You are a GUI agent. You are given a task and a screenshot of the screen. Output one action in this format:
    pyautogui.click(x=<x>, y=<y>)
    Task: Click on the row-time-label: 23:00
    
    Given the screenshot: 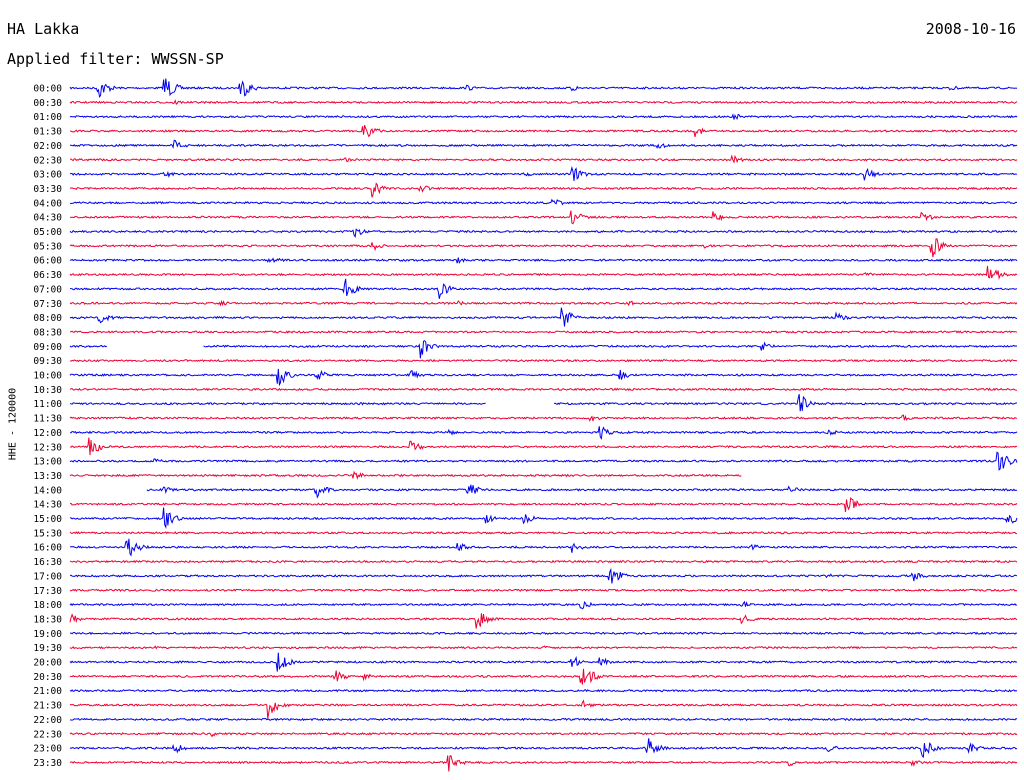 What is the action you would take?
    pyautogui.click(x=47, y=749)
    